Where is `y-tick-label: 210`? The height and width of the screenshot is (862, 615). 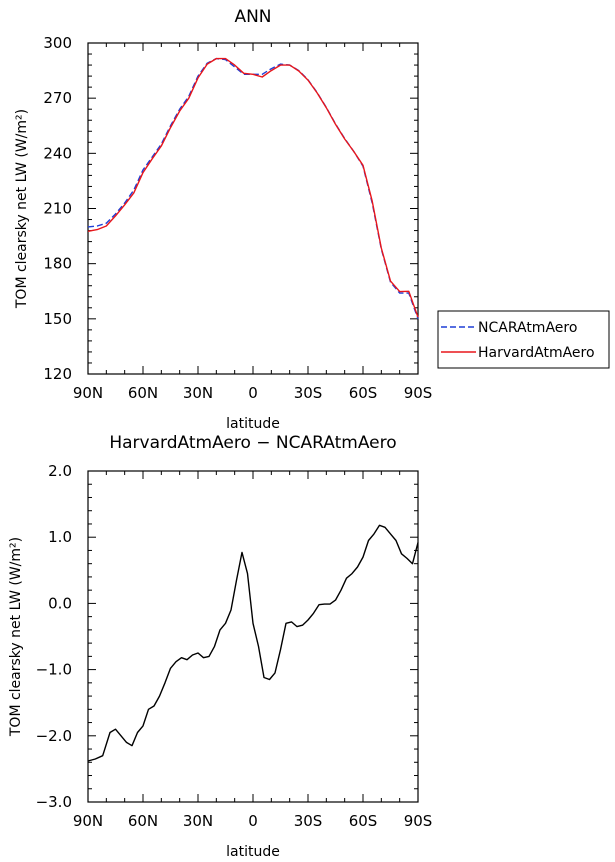
y-tick-label: 210 is located at coordinates (57, 209).